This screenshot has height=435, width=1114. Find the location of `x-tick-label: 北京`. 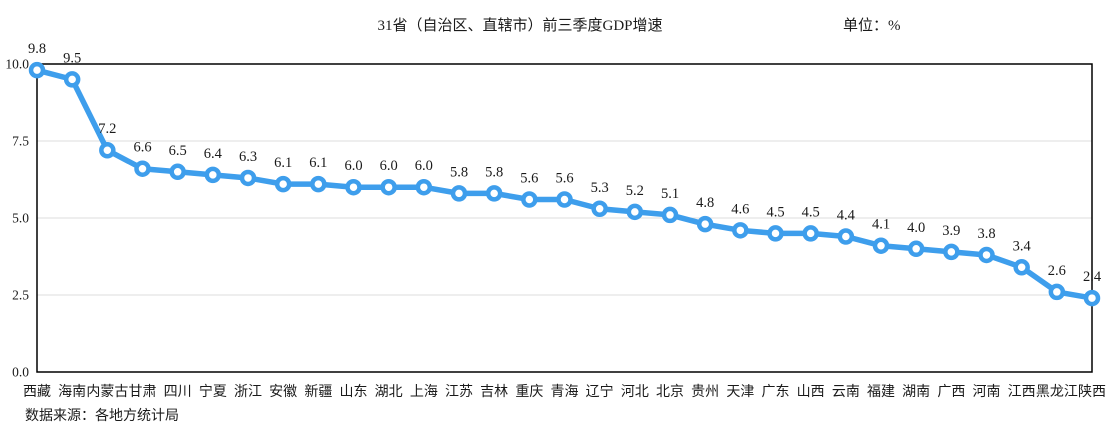

x-tick-label: 北京 is located at coordinates (670, 392).